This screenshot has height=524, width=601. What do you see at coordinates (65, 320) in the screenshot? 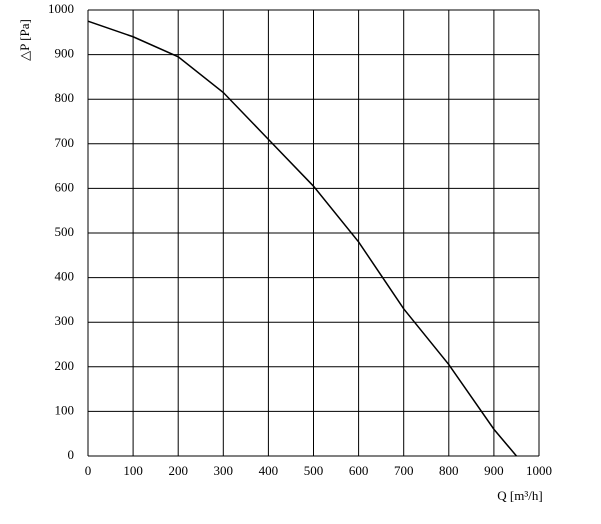
I see `y-tick-label: 300` at bounding box center [65, 320].